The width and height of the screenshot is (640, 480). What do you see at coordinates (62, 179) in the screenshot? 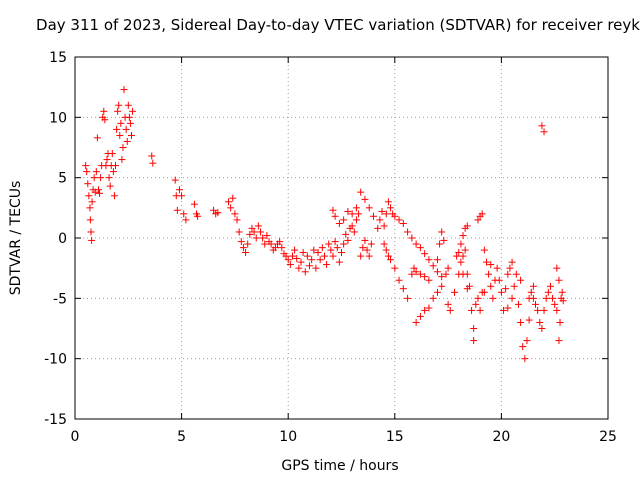
I see `y-tick-label: 5` at bounding box center [62, 179].